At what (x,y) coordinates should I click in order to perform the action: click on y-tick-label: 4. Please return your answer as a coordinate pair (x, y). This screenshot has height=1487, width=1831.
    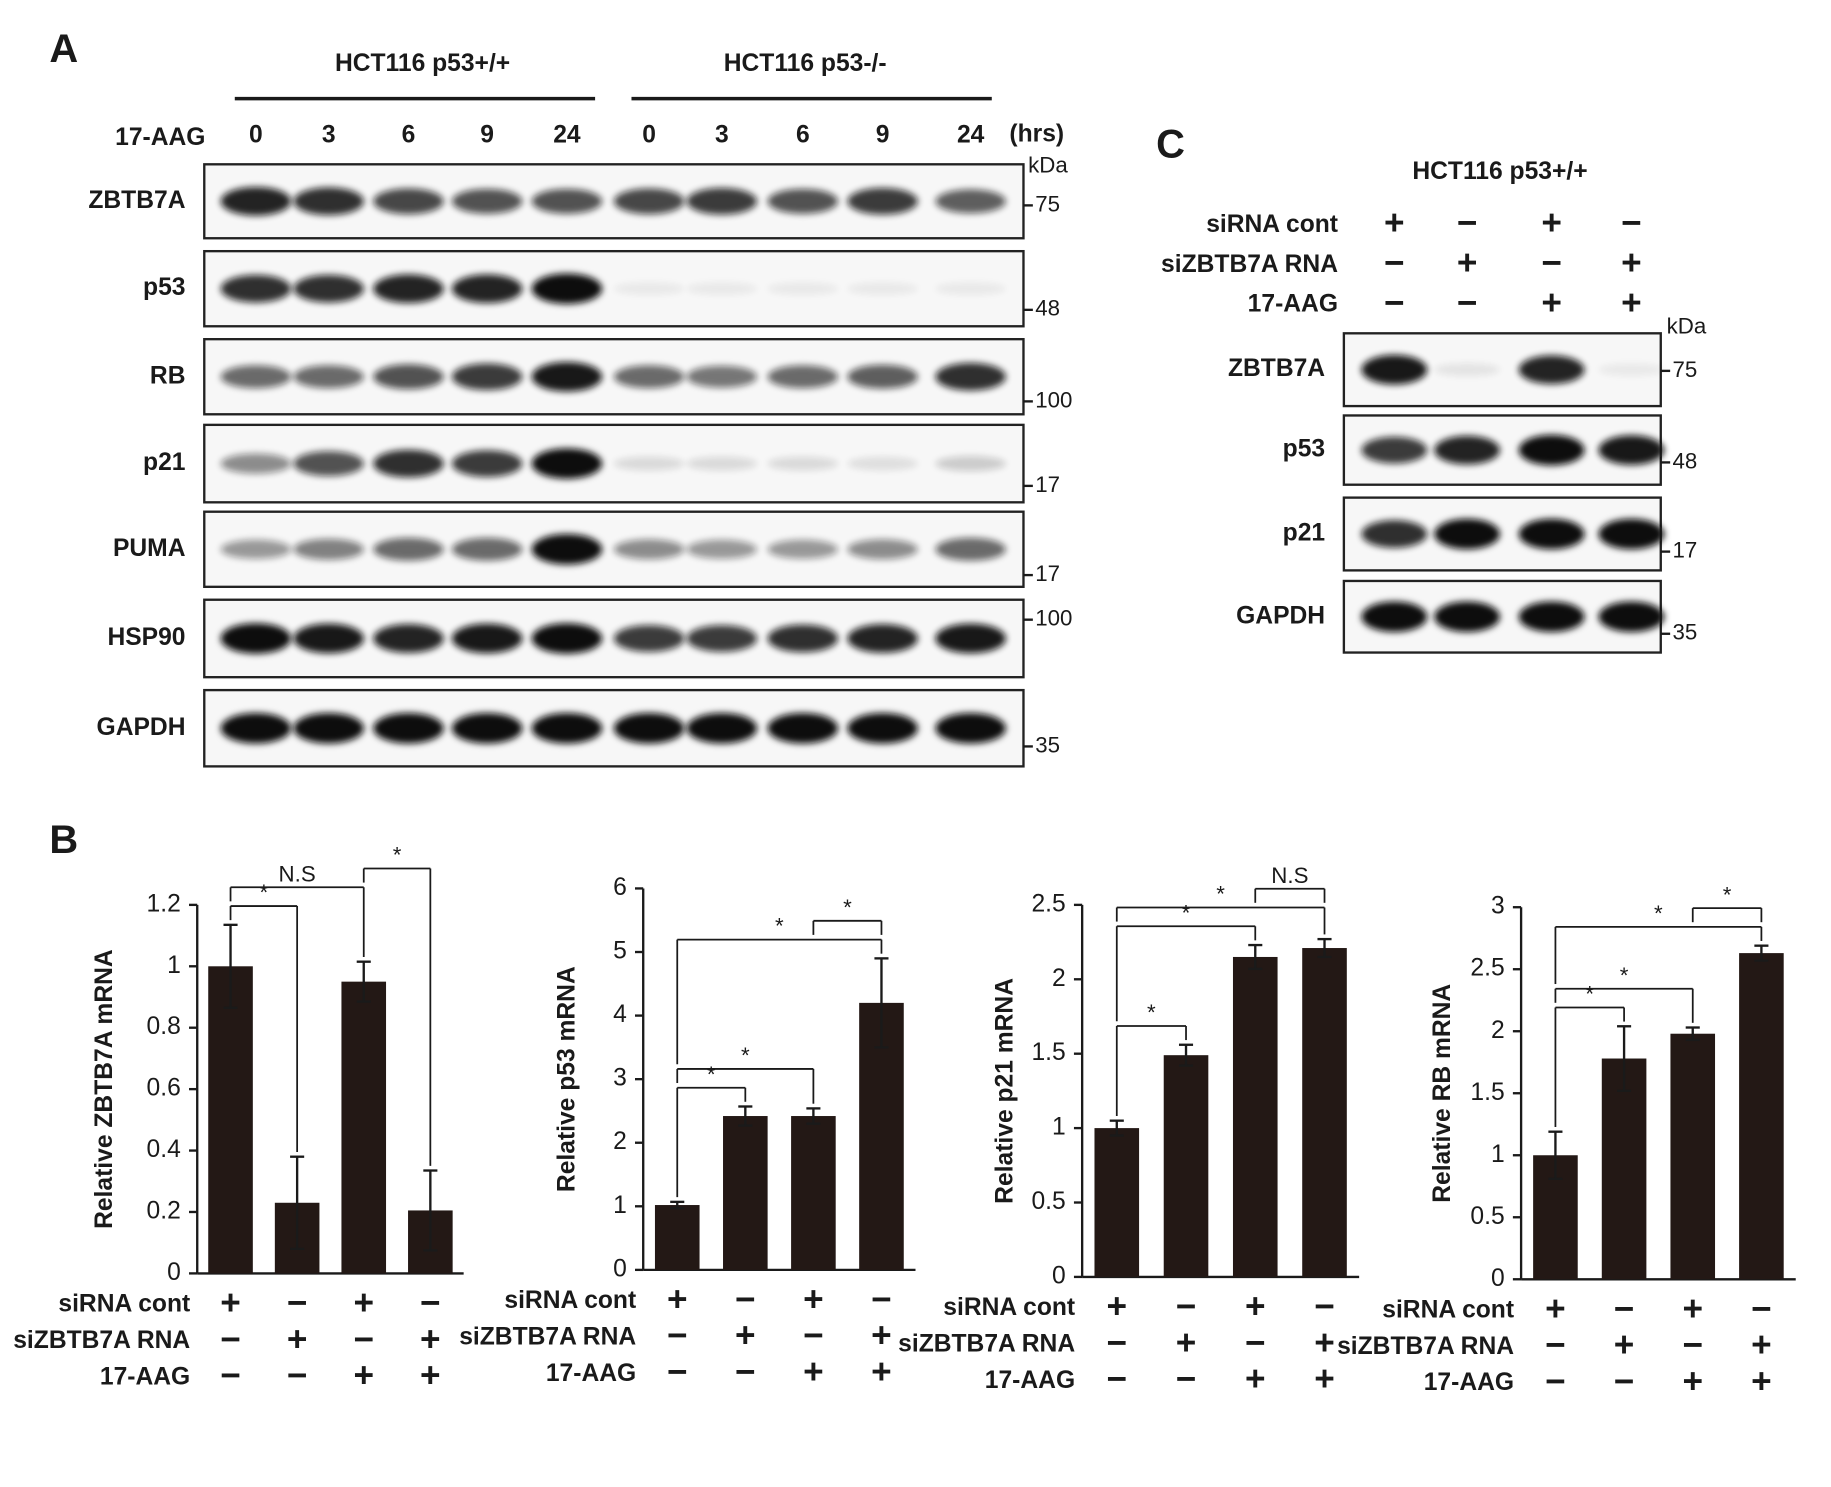
    Looking at the image, I should click on (620, 1014).